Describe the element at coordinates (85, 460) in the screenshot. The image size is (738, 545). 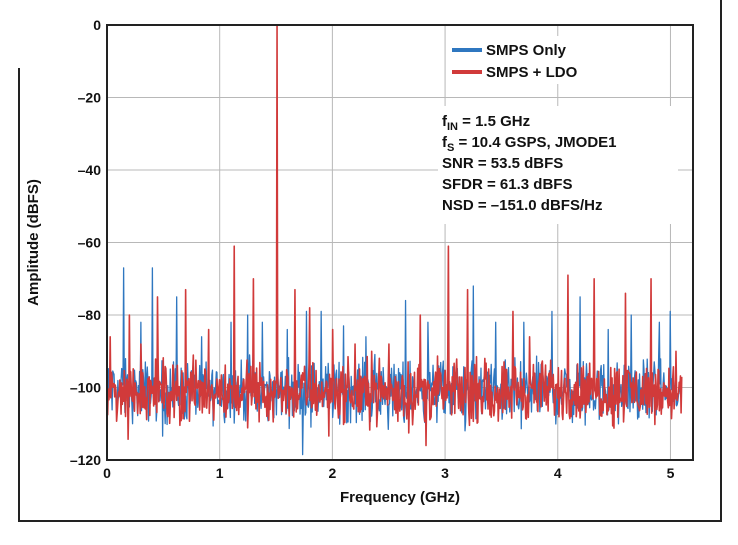
I see `y-tick-label: –120` at that location.